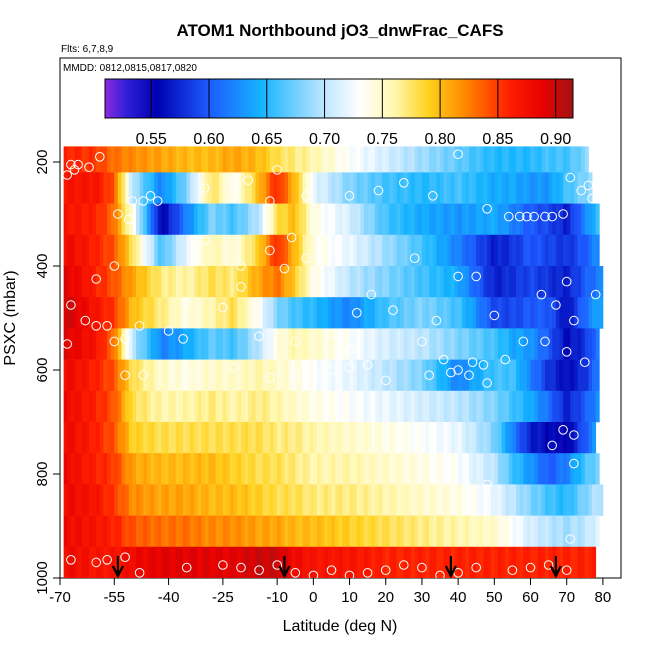 The height and width of the screenshot is (650, 650). What do you see at coordinates (440, 139) in the screenshot?
I see `colorbar-tick-label: 0.80` at bounding box center [440, 139].